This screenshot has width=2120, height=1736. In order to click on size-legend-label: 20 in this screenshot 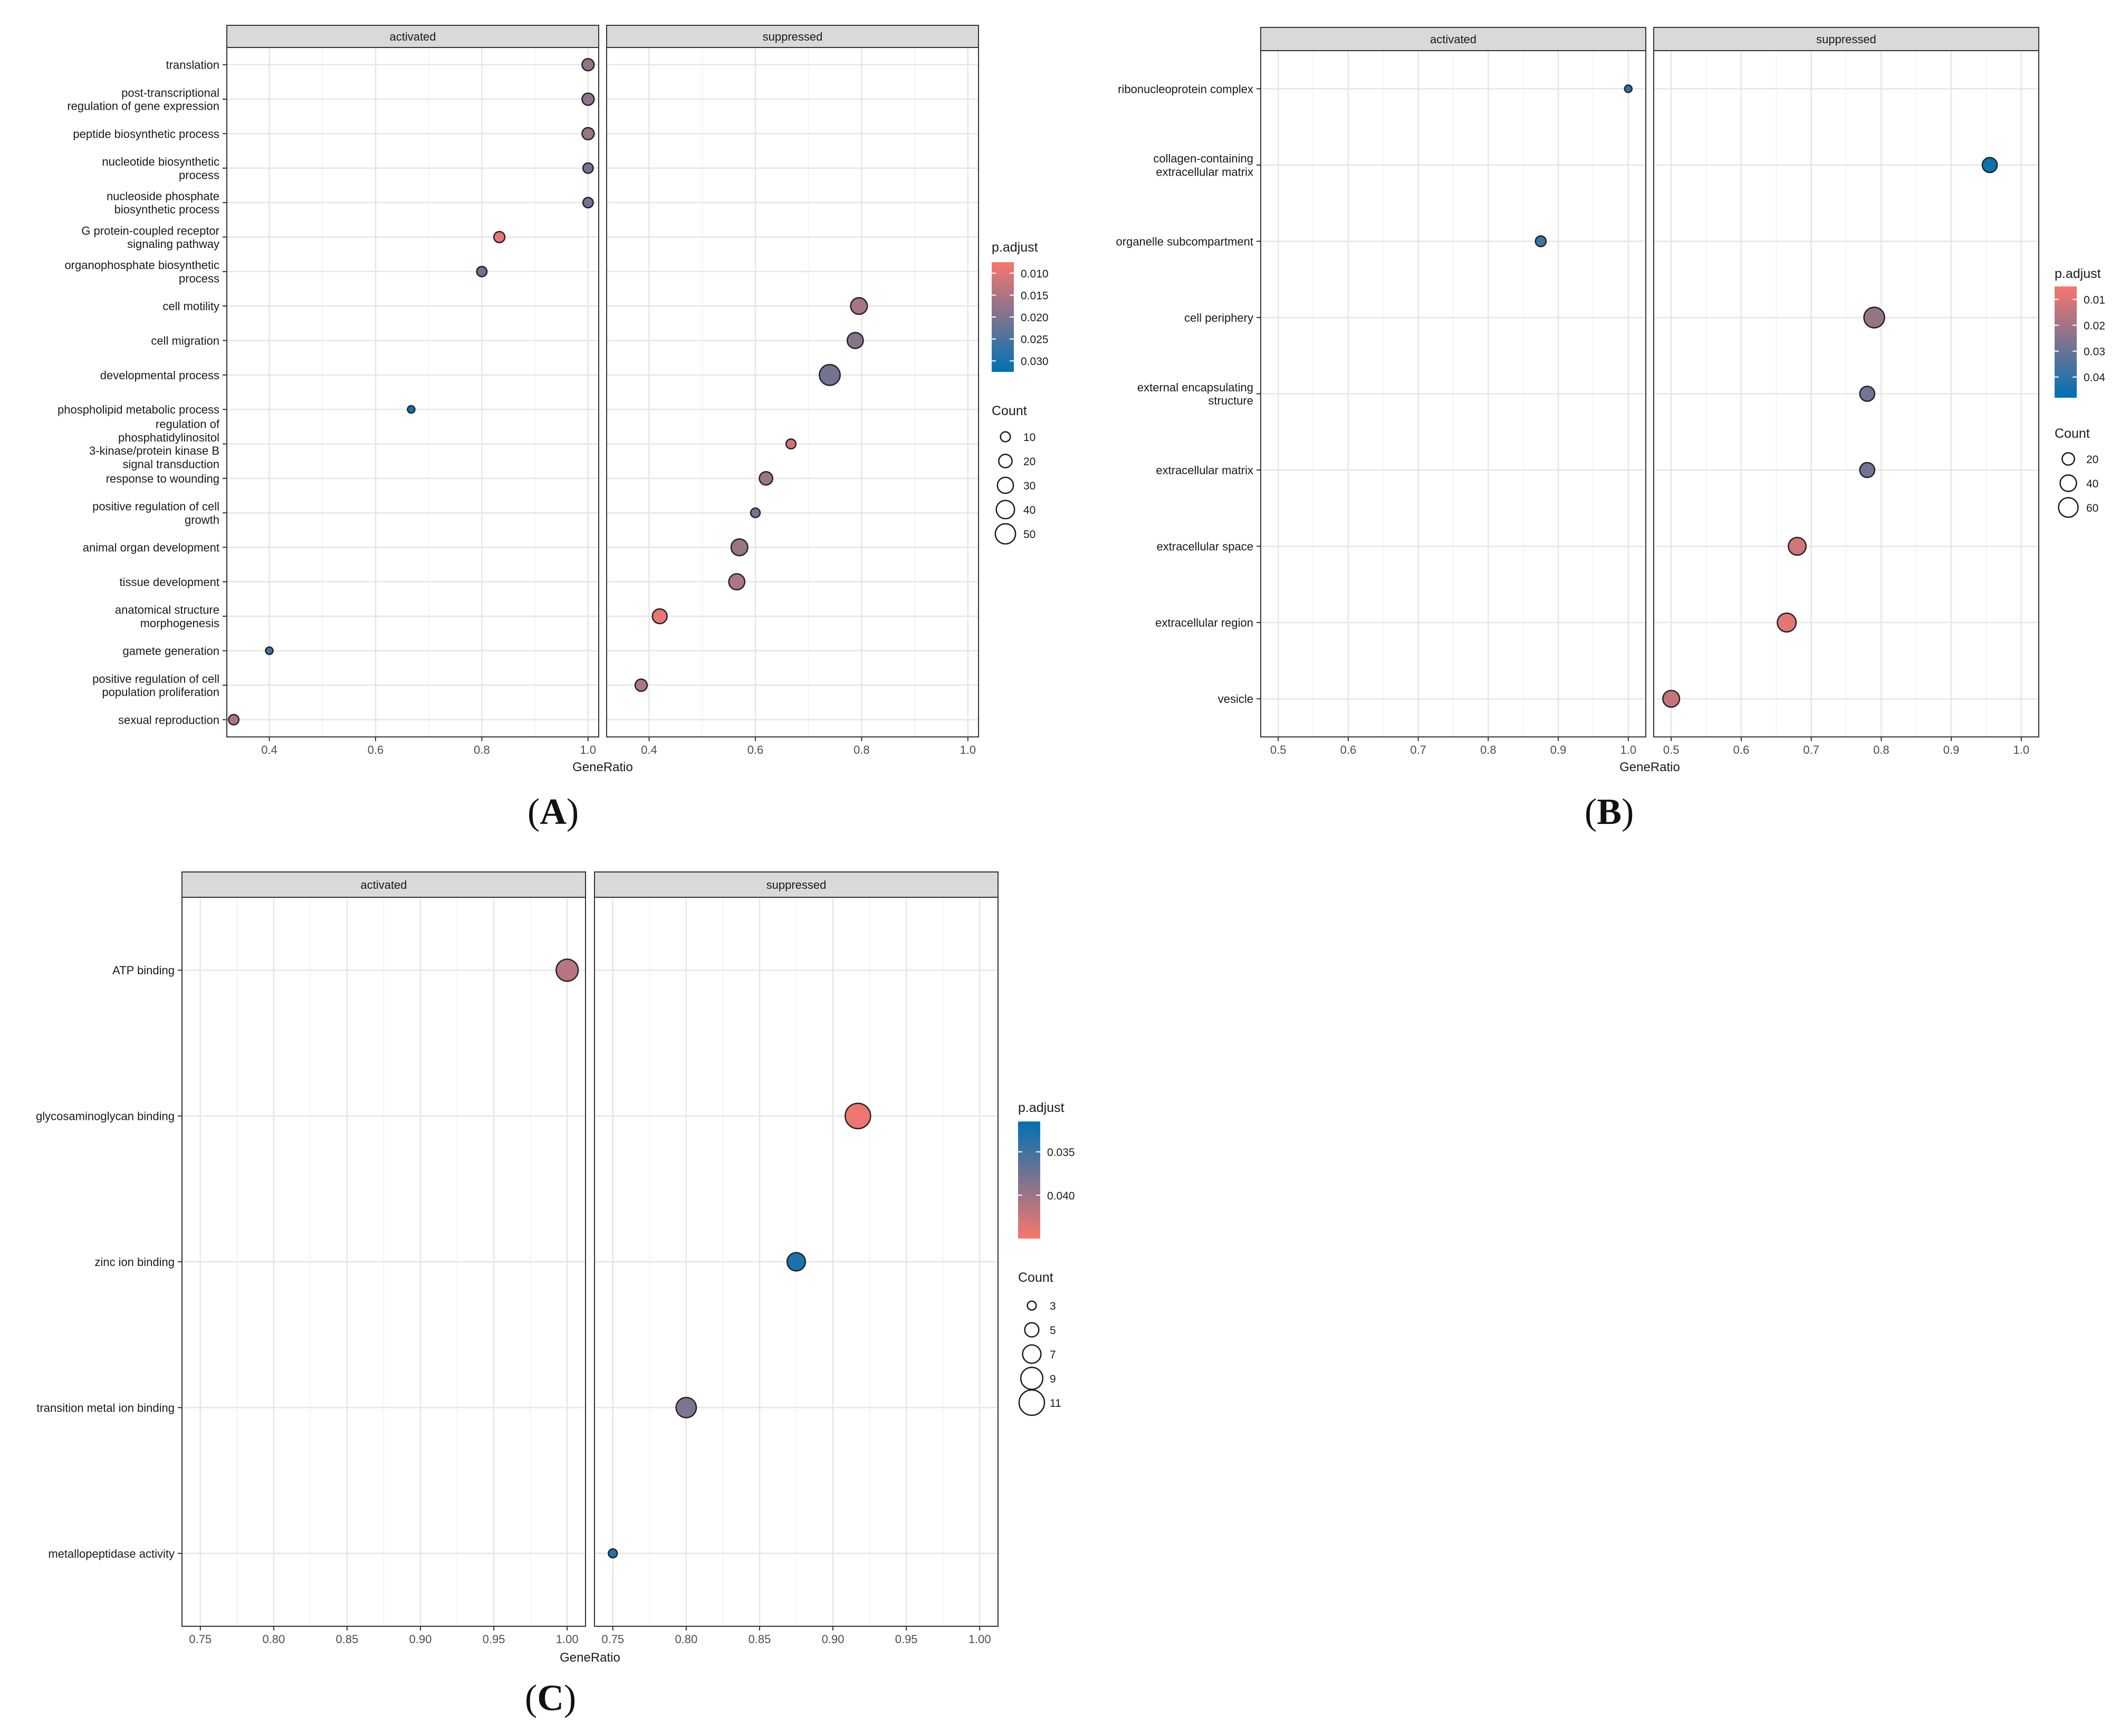, I will do `click(2092, 460)`.